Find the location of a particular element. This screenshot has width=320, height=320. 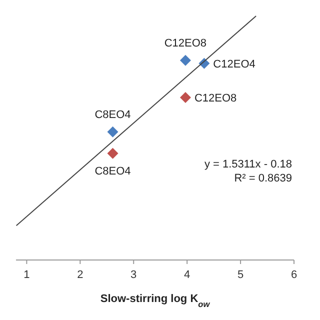

x-tick-label: 6 is located at coordinates (294, 275).